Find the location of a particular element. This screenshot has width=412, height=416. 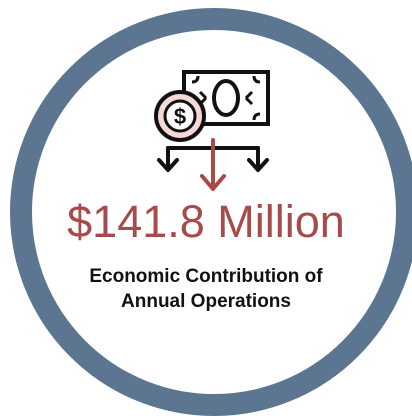

coin-icon: $ is located at coordinates (180, 116).